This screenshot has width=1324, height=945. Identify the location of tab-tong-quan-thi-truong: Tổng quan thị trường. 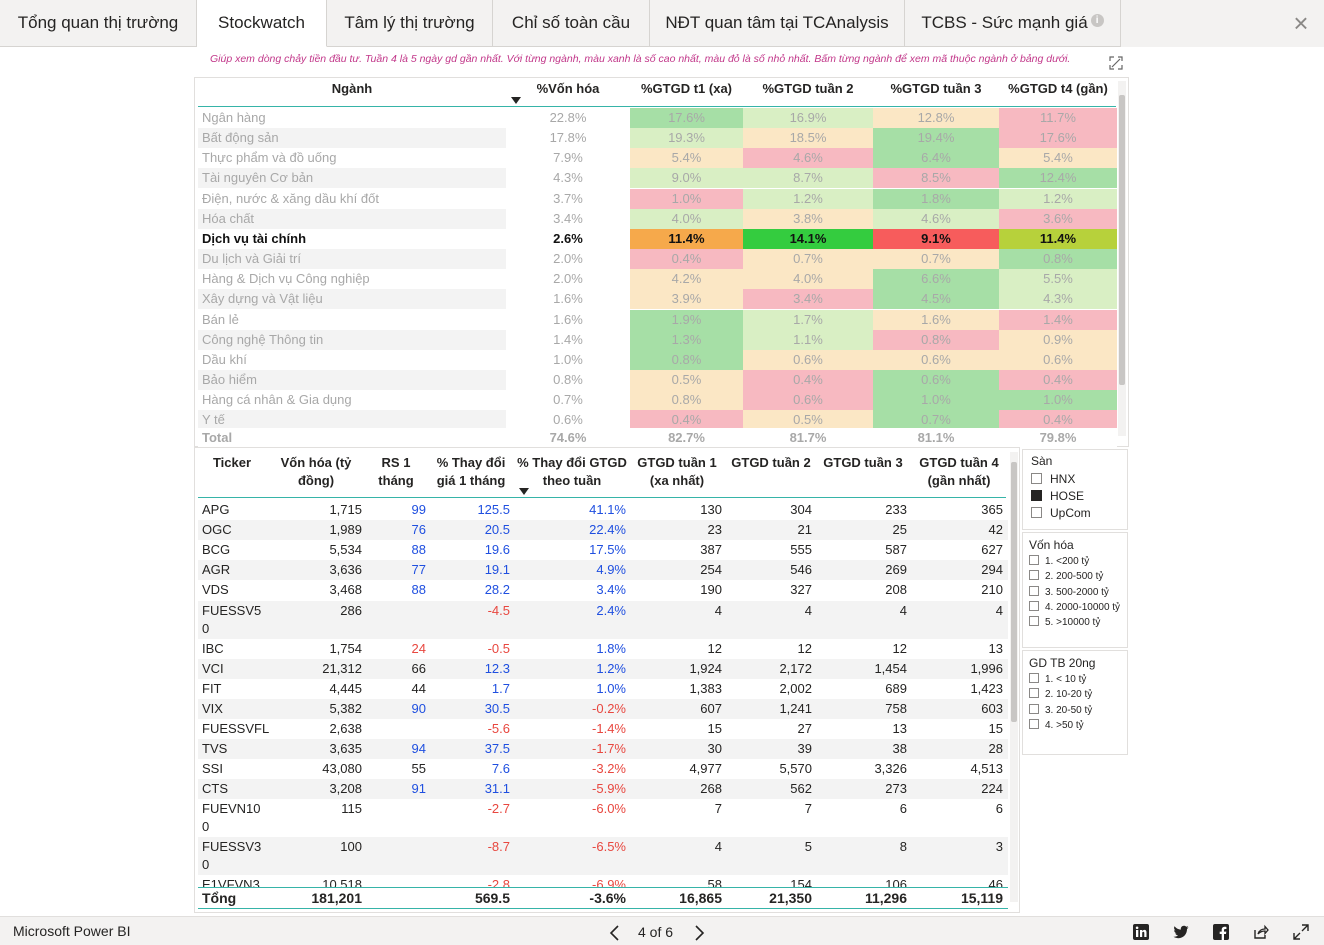
(98, 23).